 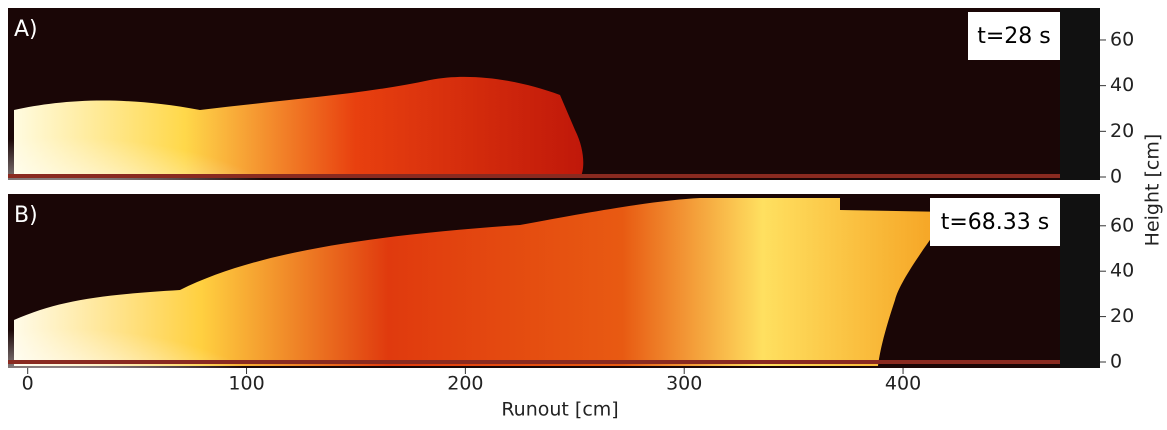 I want to click on time-label: t=68.33 s, so click(x=995, y=222).